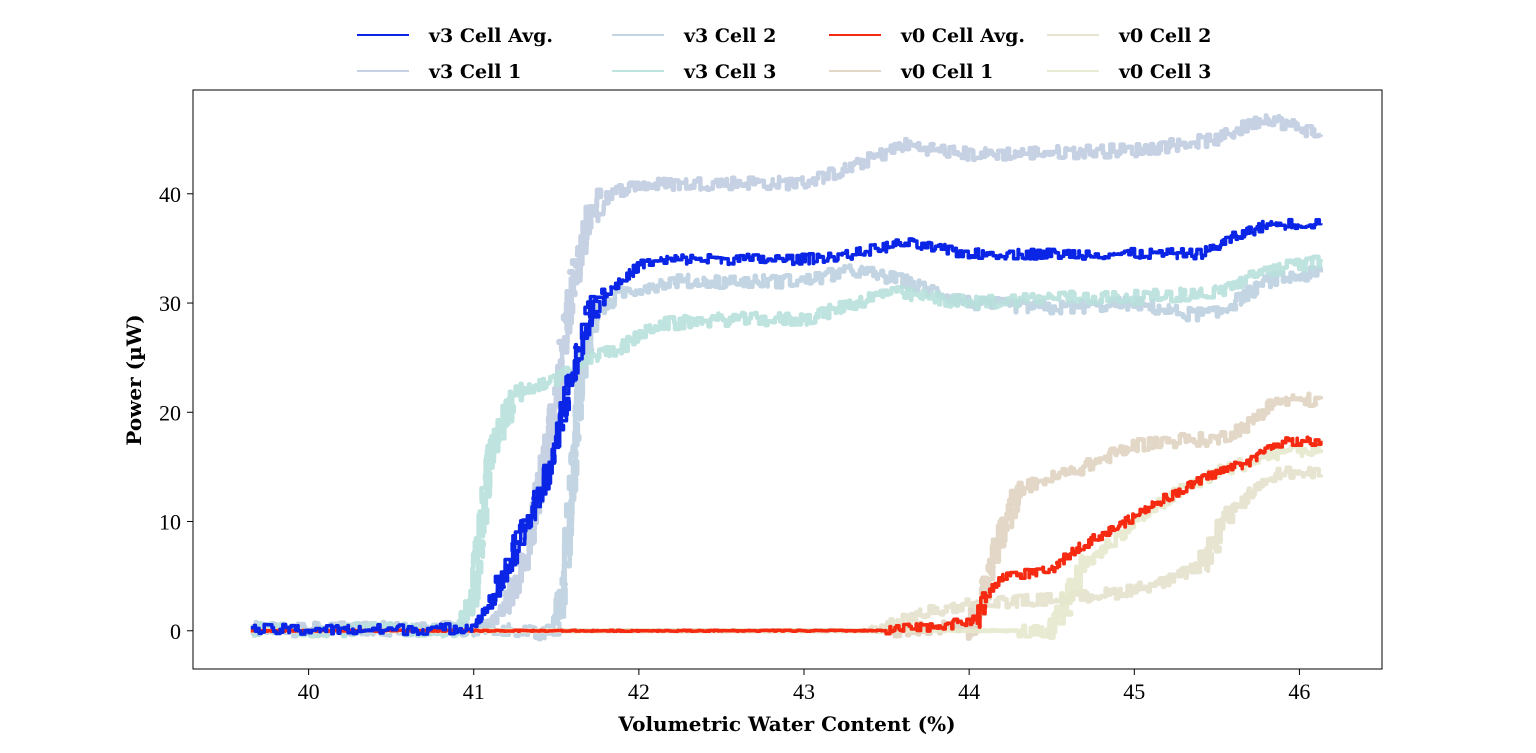 The image size is (1536, 753). What do you see at coordinates (786, 724) in the screenshot?
I see `x-axis-label: Volumetric Water Content (%)` at bounding box center [786, 724].